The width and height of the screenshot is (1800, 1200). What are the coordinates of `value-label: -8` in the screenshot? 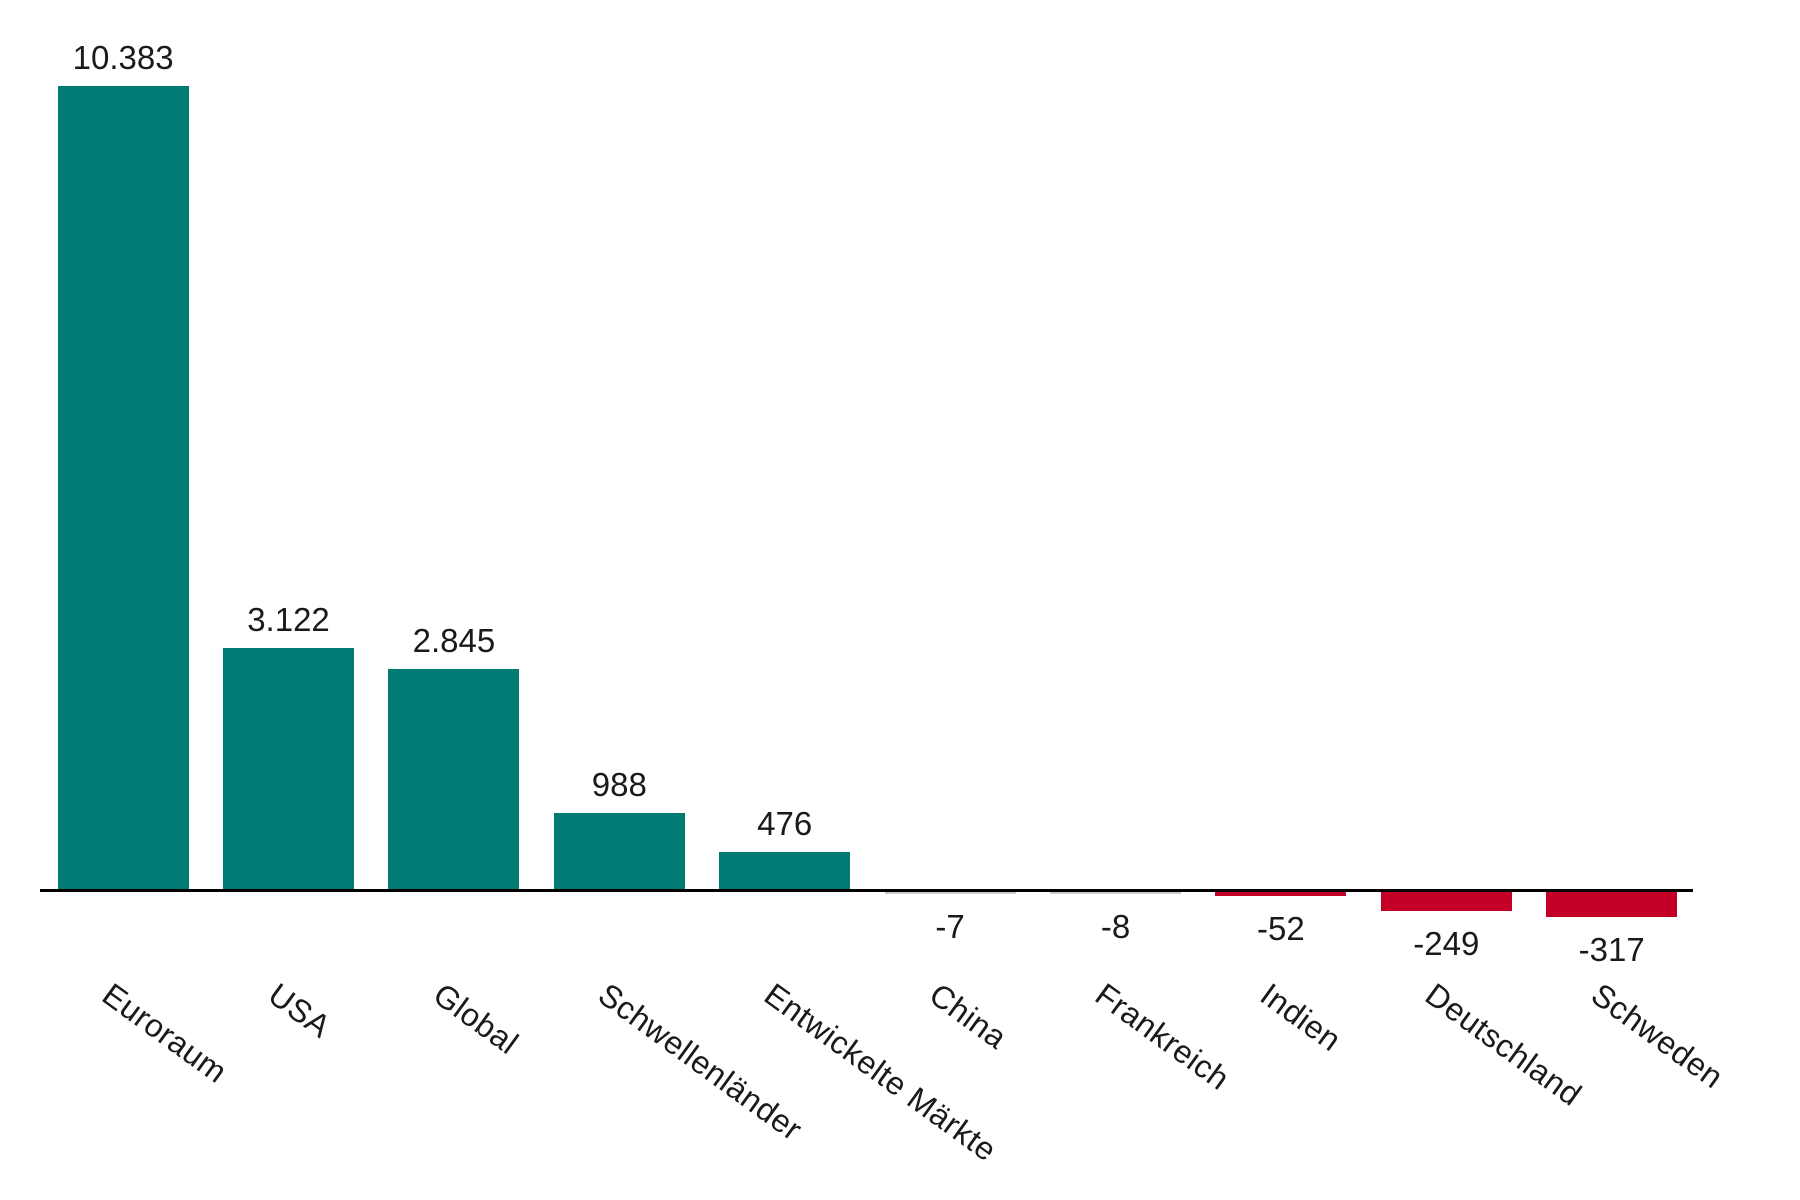 It's located at (1115, 926).